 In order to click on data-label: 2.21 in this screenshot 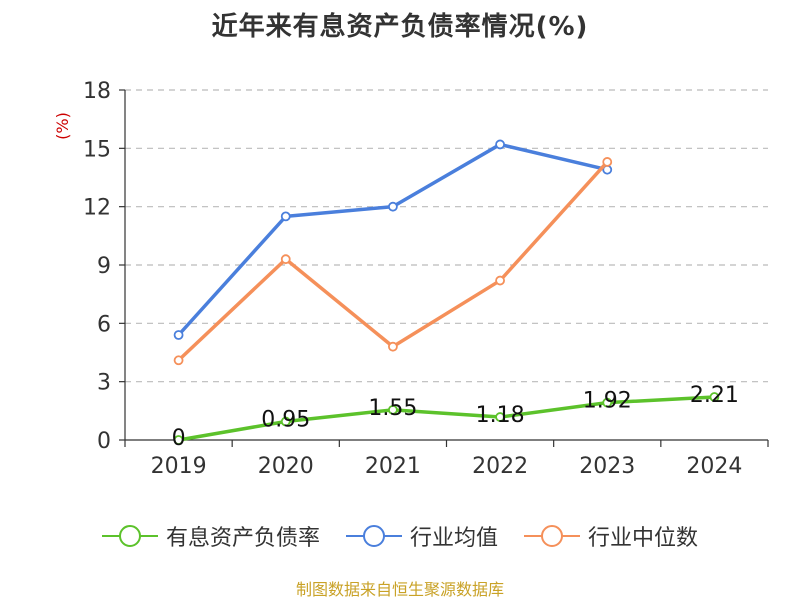, I will do `click(714, 395)`.